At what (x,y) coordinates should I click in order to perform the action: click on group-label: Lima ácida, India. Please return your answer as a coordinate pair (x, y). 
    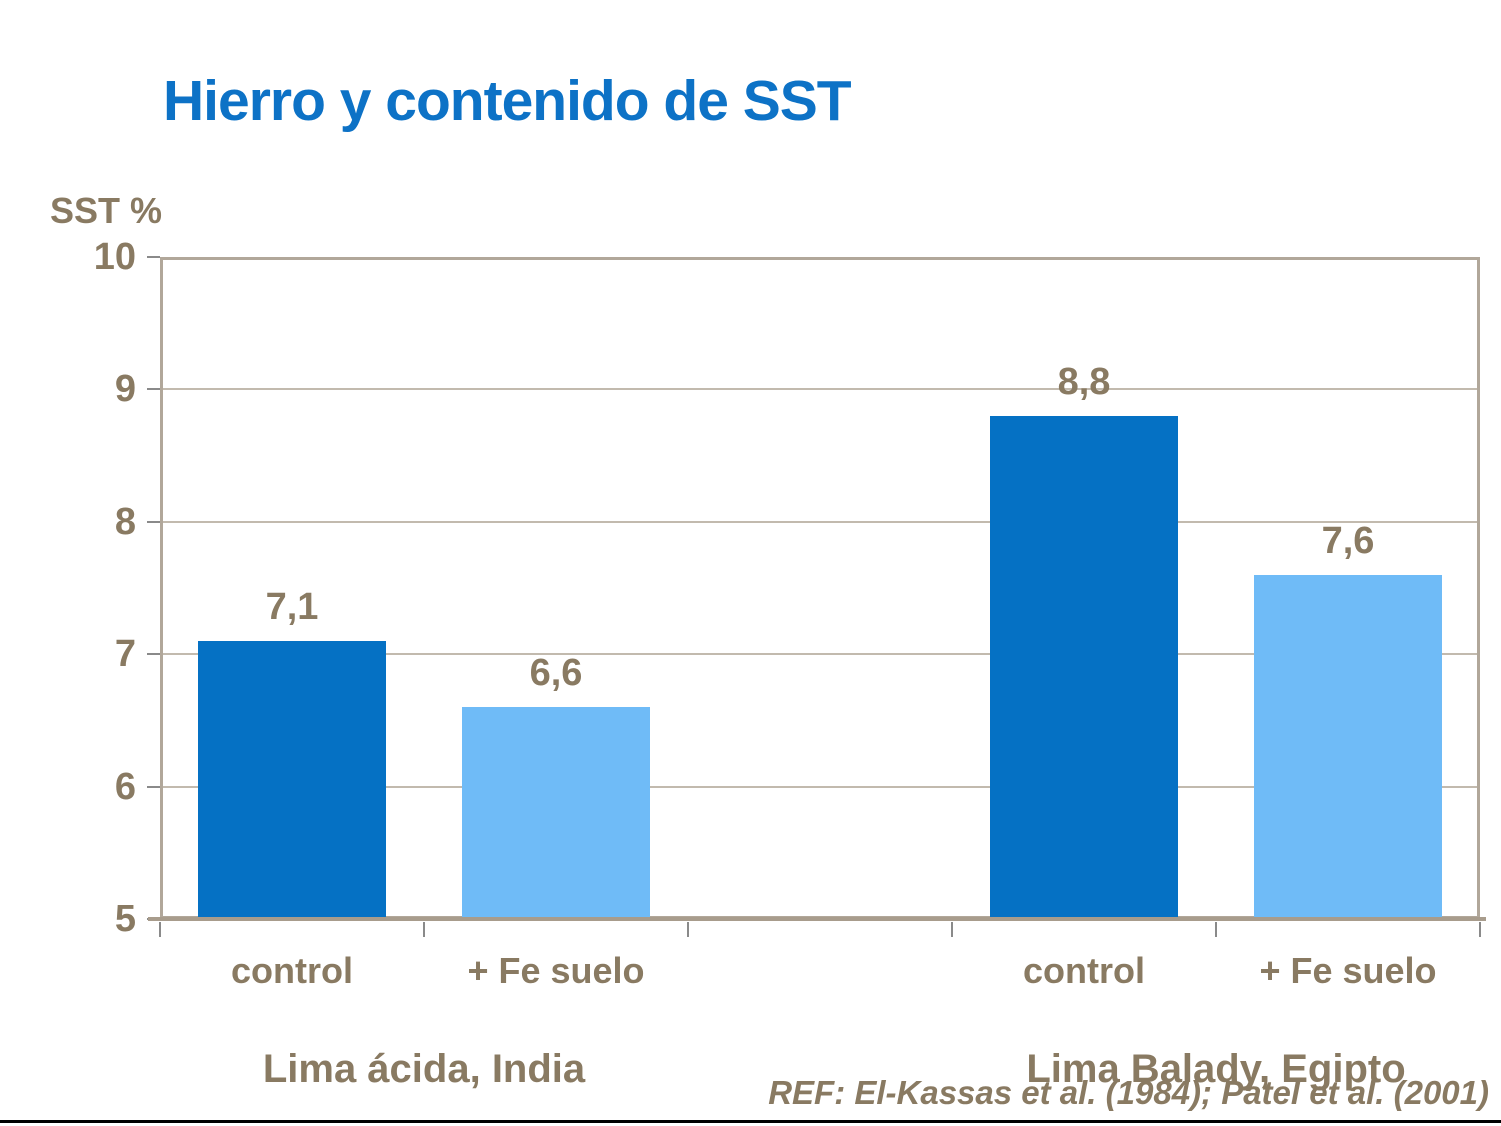
    Looking at the image, I should click on (424, 1069).